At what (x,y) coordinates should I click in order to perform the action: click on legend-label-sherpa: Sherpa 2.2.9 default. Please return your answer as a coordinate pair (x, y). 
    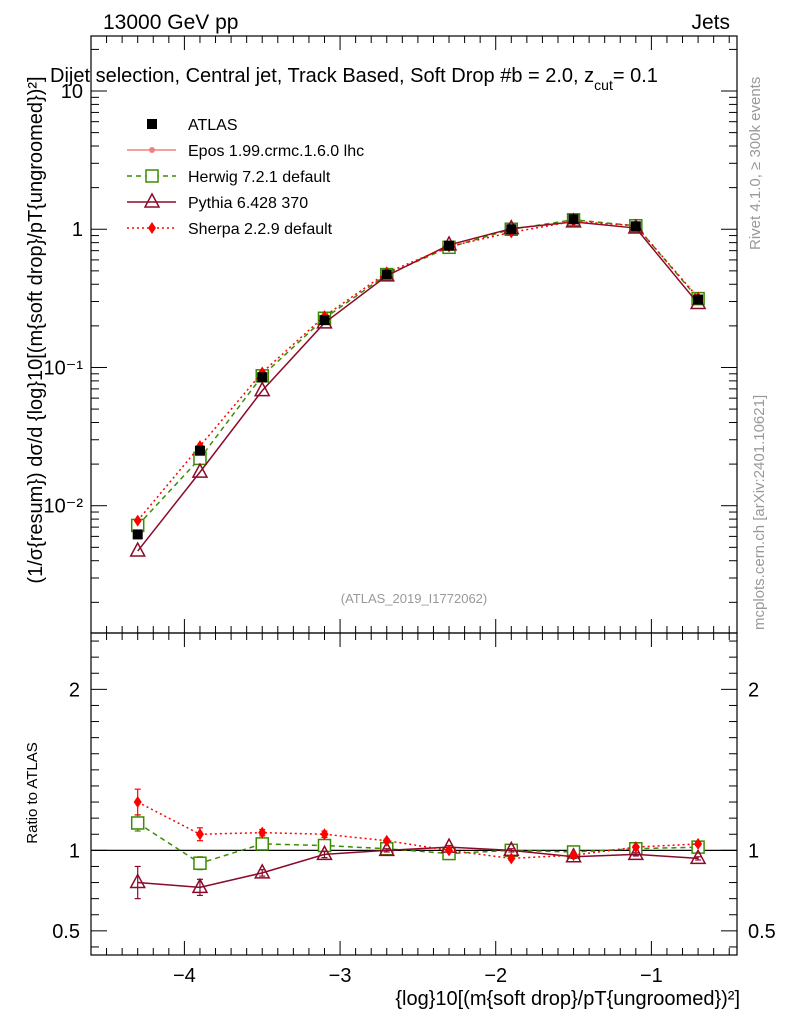
    Looking at the image, I should click on (260, 229).